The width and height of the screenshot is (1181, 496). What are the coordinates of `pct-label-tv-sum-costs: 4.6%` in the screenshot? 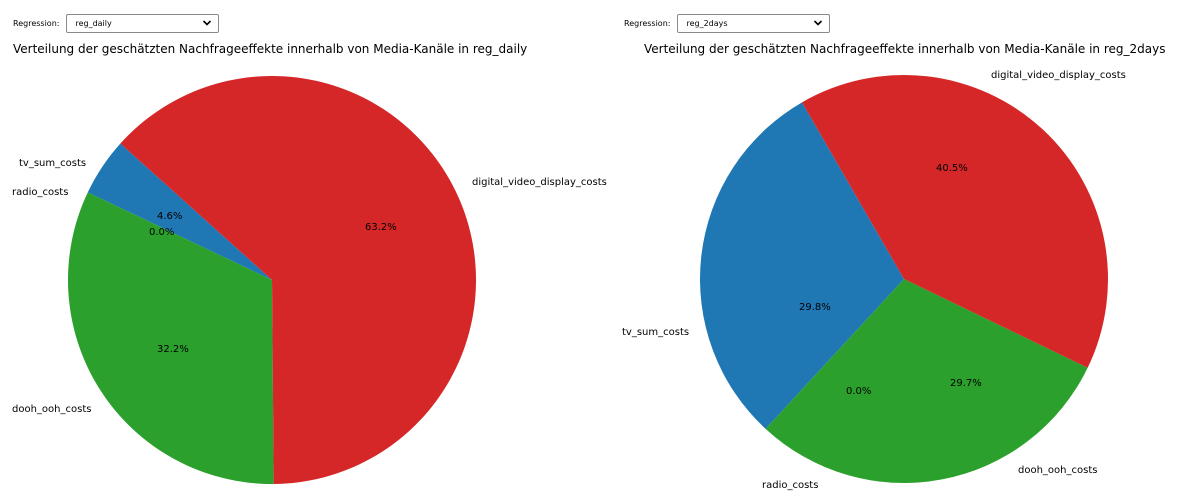 It's located at (169, 216).